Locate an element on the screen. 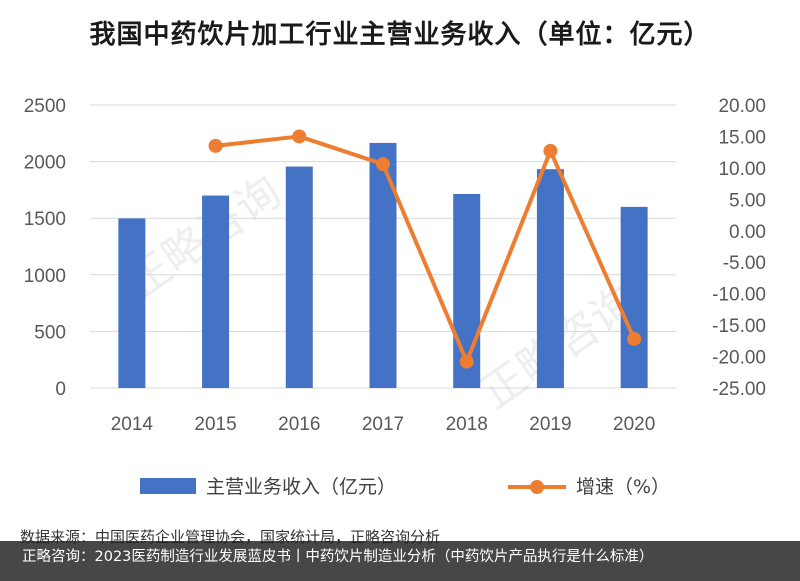 The height and width of the screenshot is (581, 800). right-tick-label: -25.00 is located at coordinates (739, 389).